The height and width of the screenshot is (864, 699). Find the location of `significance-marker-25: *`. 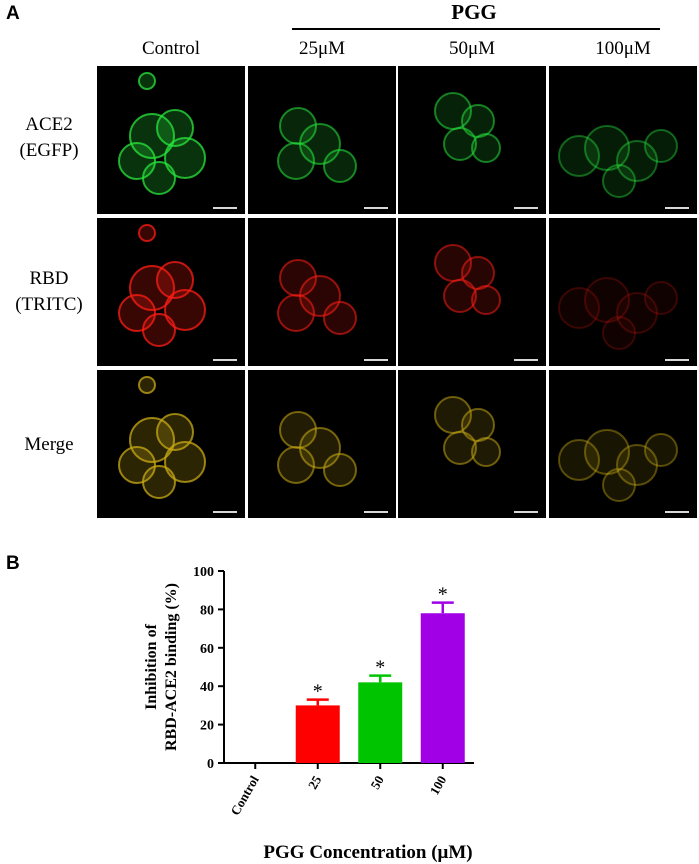

significance-marker-25: * is located at coordinates (318, 692).